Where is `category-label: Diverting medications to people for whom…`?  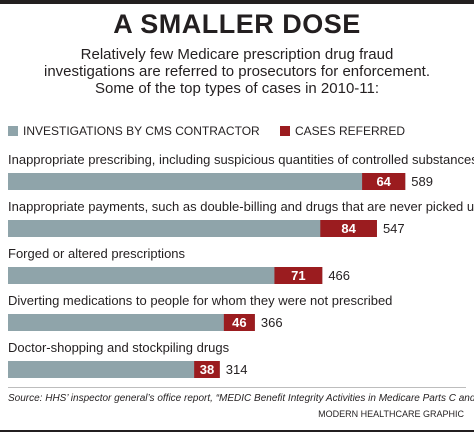
category-label: Diverting medications to people for whom… is located at coordinates (200, 300).